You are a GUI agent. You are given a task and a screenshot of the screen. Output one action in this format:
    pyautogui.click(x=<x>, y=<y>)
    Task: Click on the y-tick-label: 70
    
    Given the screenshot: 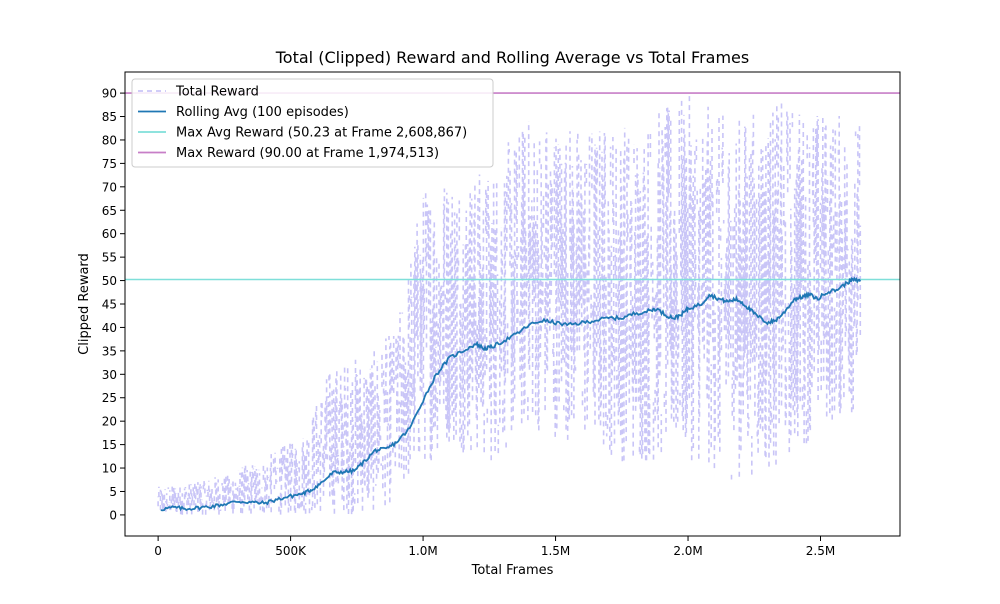 What is the action you would take?
    pyautogui.click(x=109, y=187)
    